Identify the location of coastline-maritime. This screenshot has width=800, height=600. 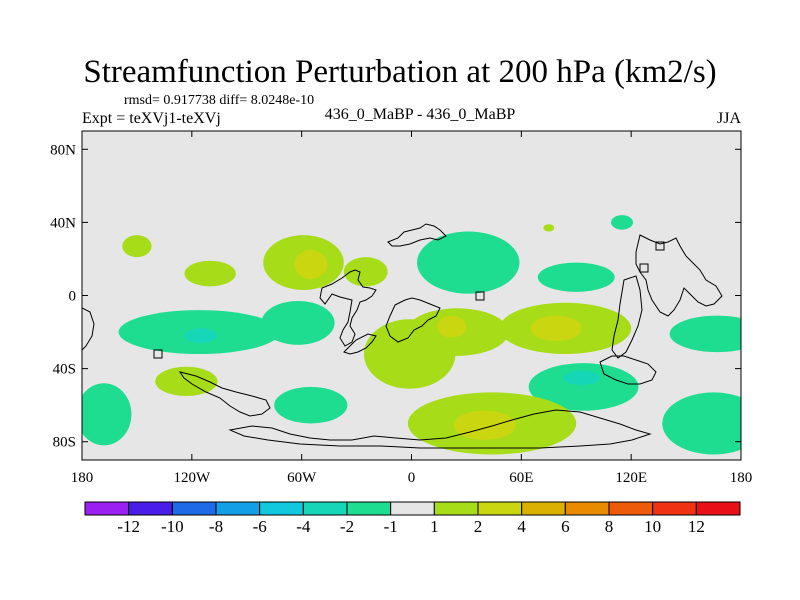
(627, 317).